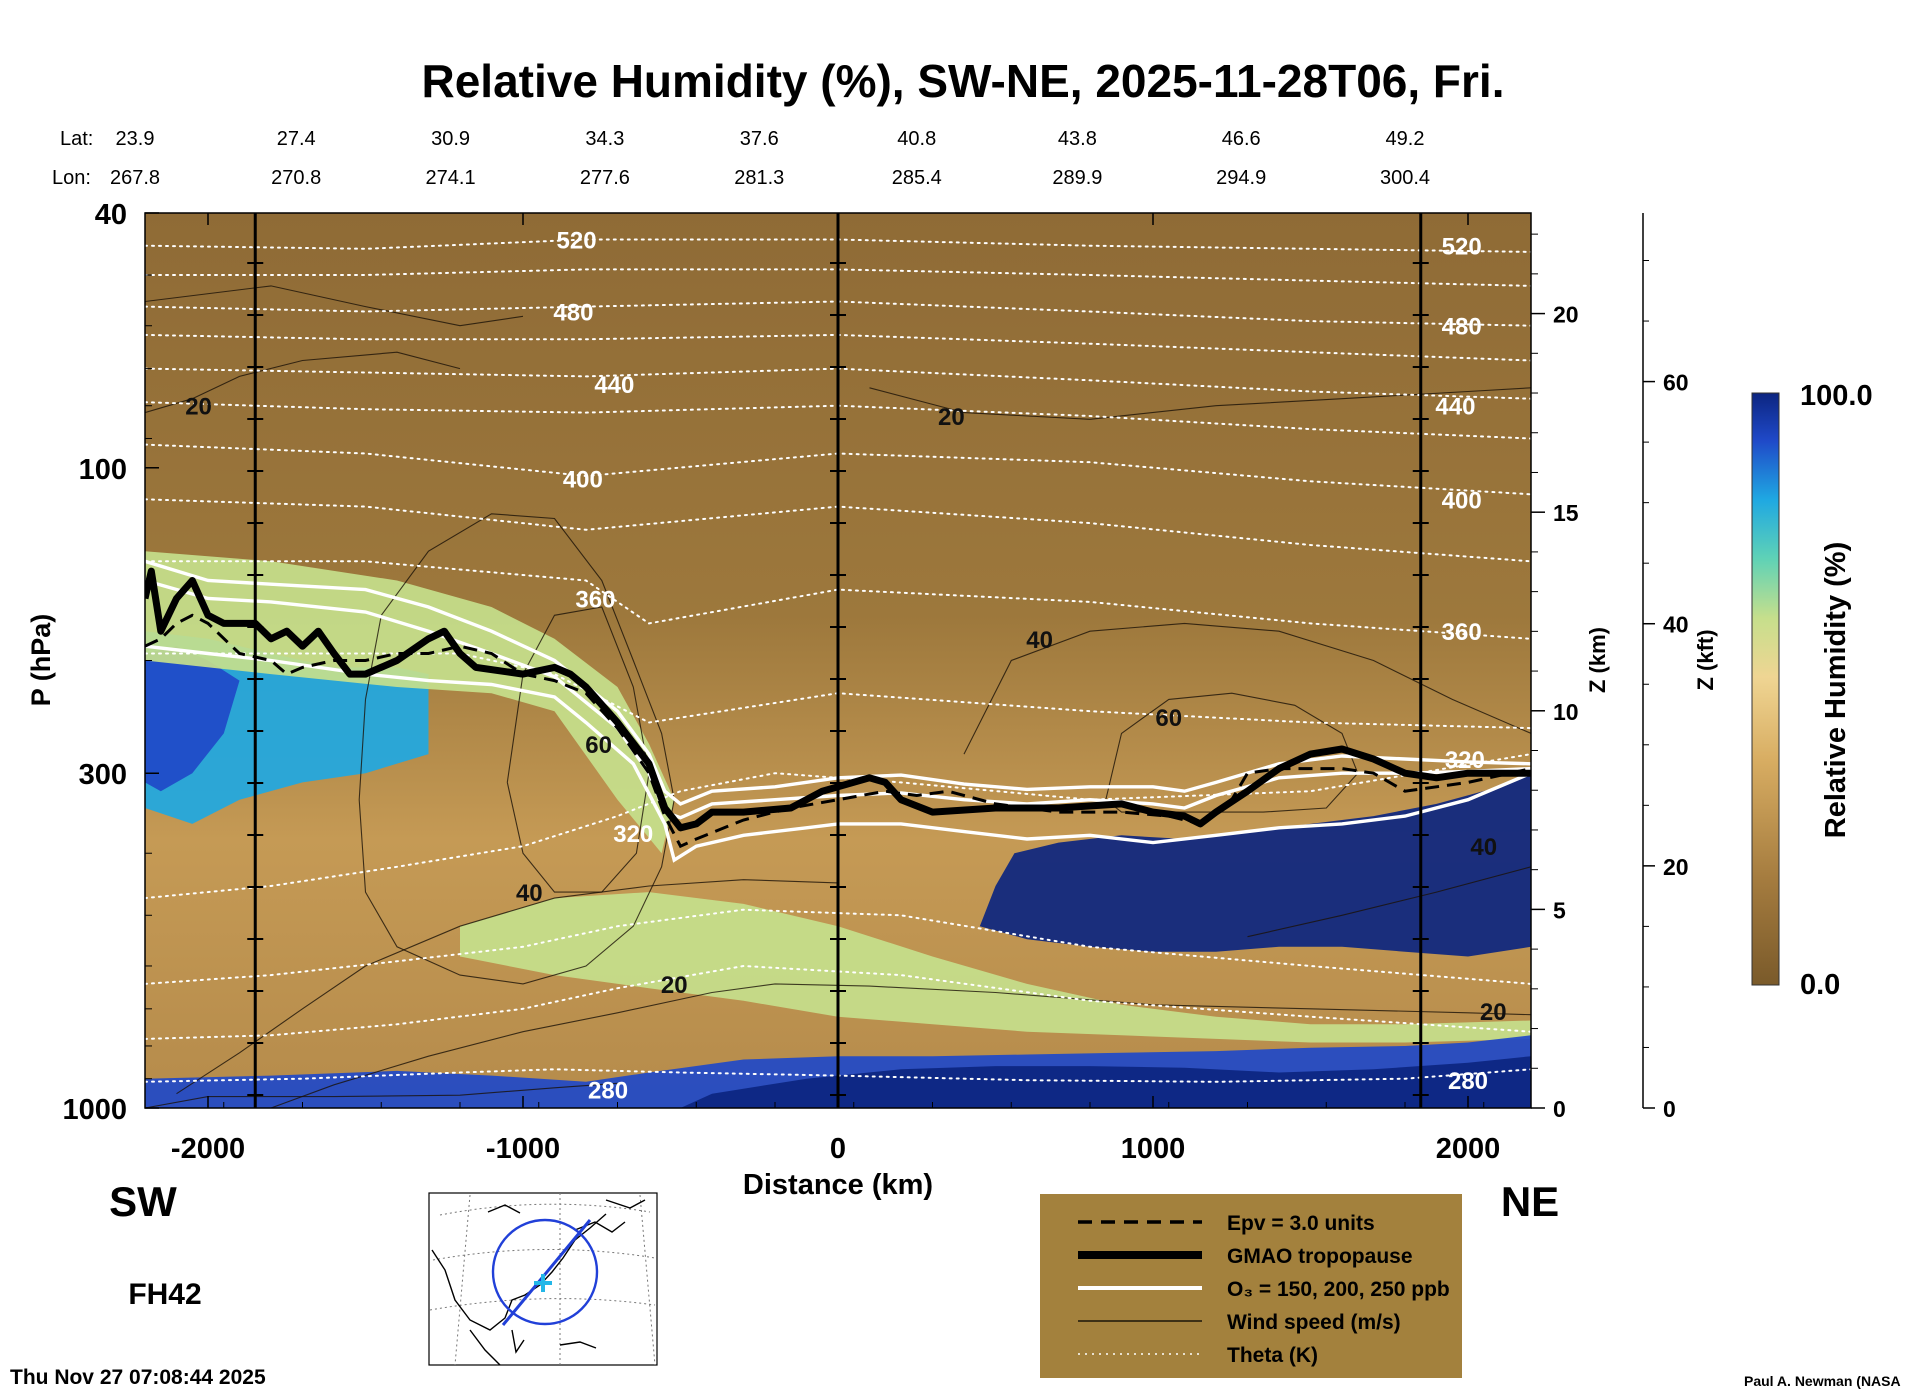 The image size is (1926, 1394). What do you see at coordinates (135, 139) in the screenshot?
I see `lat-value: 23.9` at bounding box center [135, 139].